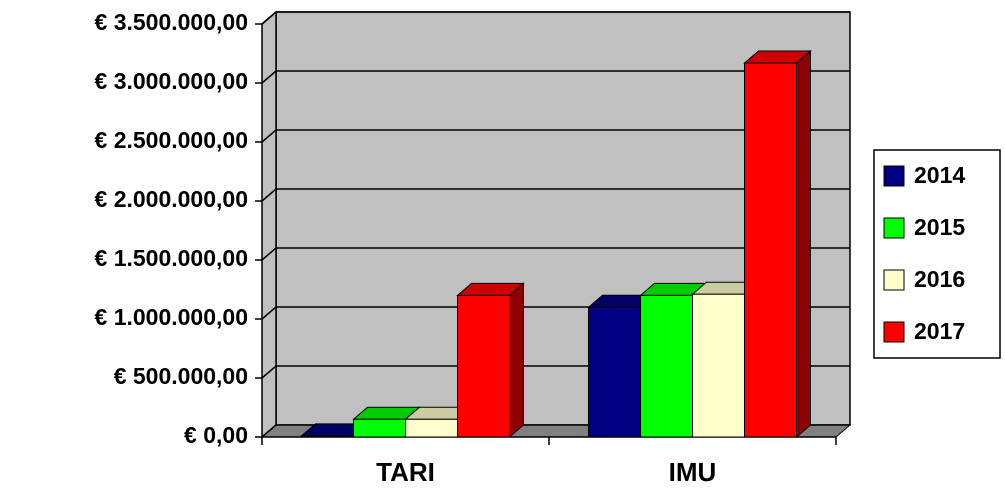 This screenshot has height=499, width=1005. What do you see at coordinates (171, 258) in the screenshot?
I see `y-tick-label: € 1.500.000,00` at bounding box center [171, 258].